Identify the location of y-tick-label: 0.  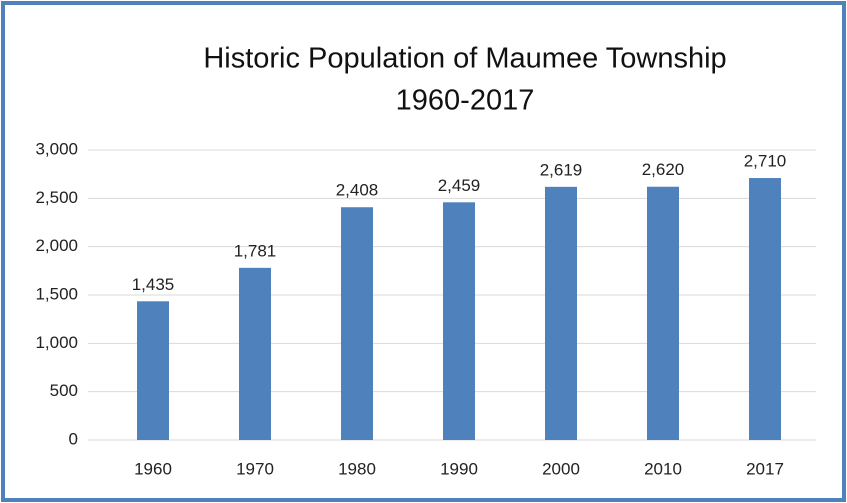
(73, 438).